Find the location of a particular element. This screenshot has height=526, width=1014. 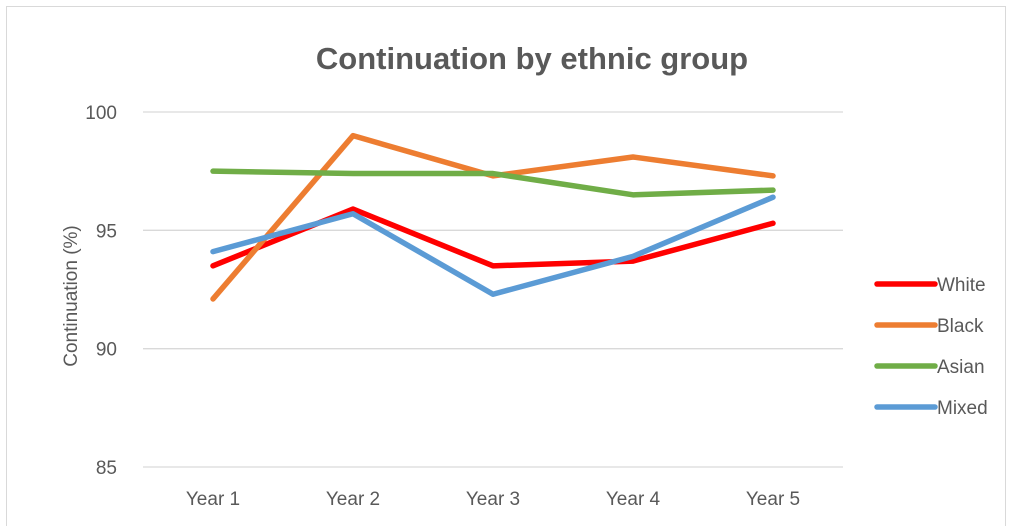

x-tick-labels: Year 1 Year 2 Year 3 Year 4 Year 5 is located at coordinates (493, 499).